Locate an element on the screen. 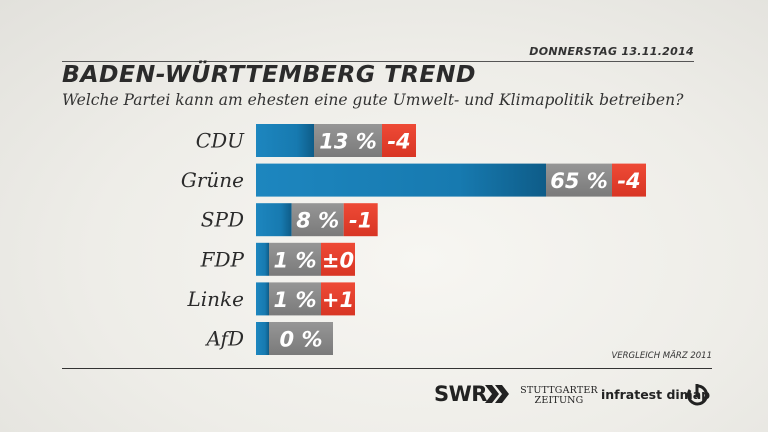 The width and height of the screenshot is (768, 432). bar-cdu is located at coordinates (285, 140).